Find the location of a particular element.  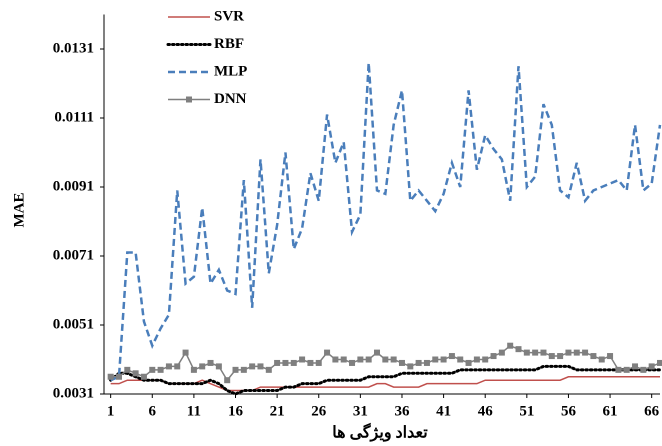

legend-label: SVR is located at coordinates (229, 16).